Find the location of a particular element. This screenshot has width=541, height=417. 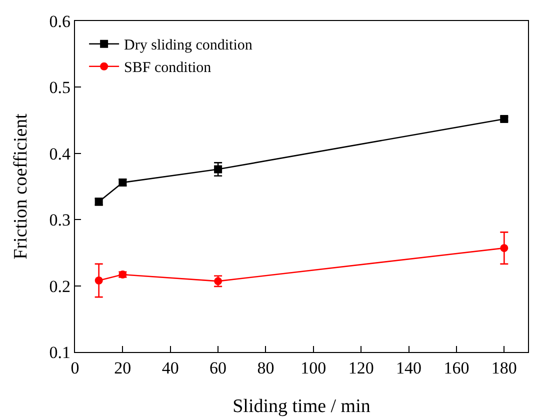

y-tick-label: 0.3 is located at coordinates (59, 220).